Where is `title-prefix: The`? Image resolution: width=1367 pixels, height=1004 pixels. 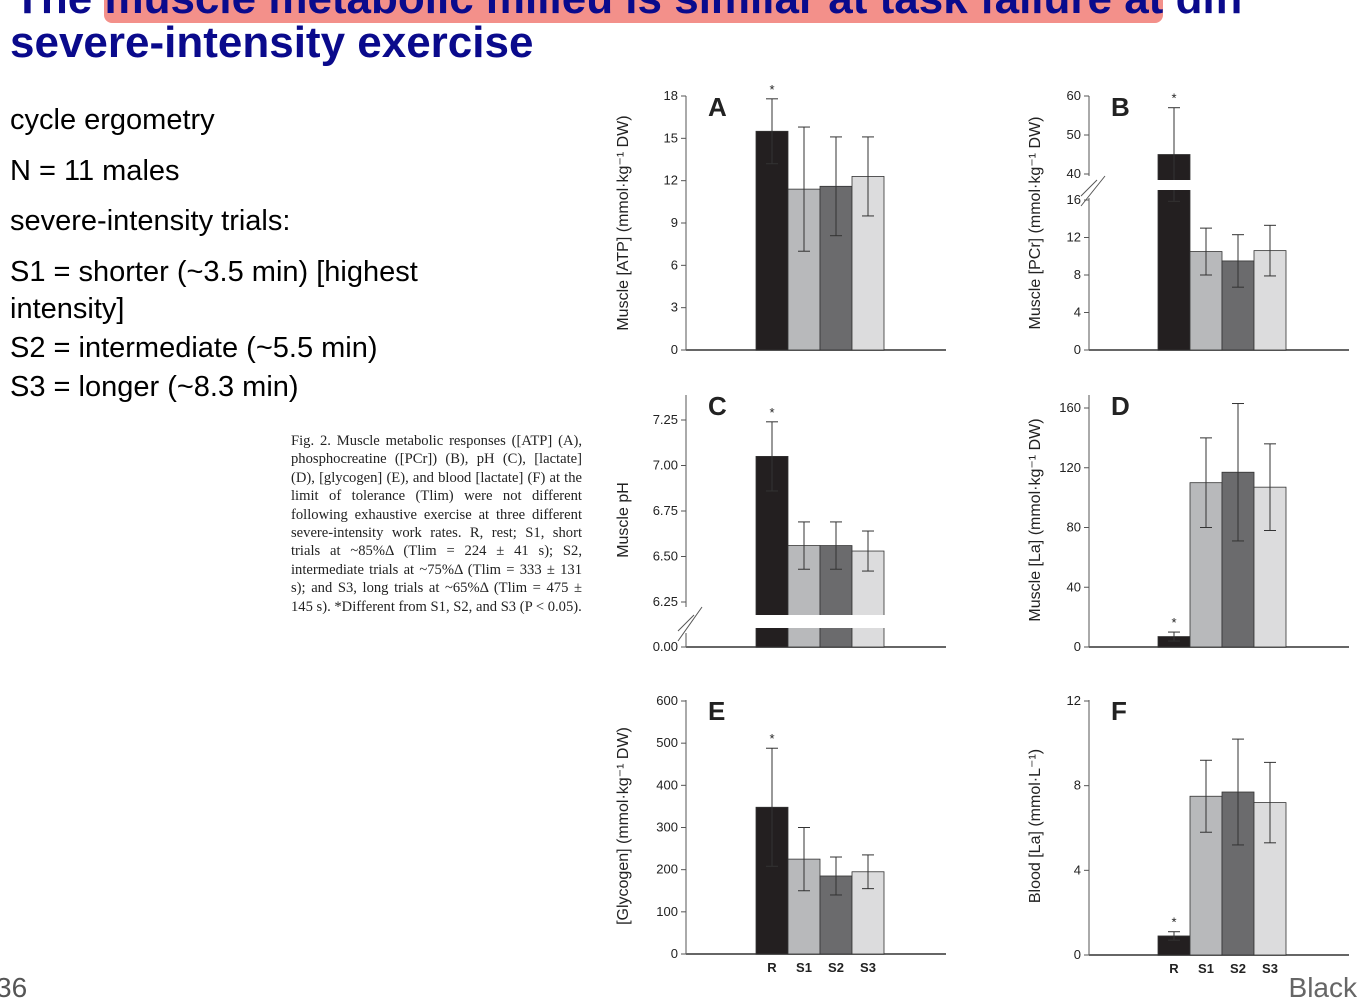
title-prefix: The is located at coordinates (59, 11).